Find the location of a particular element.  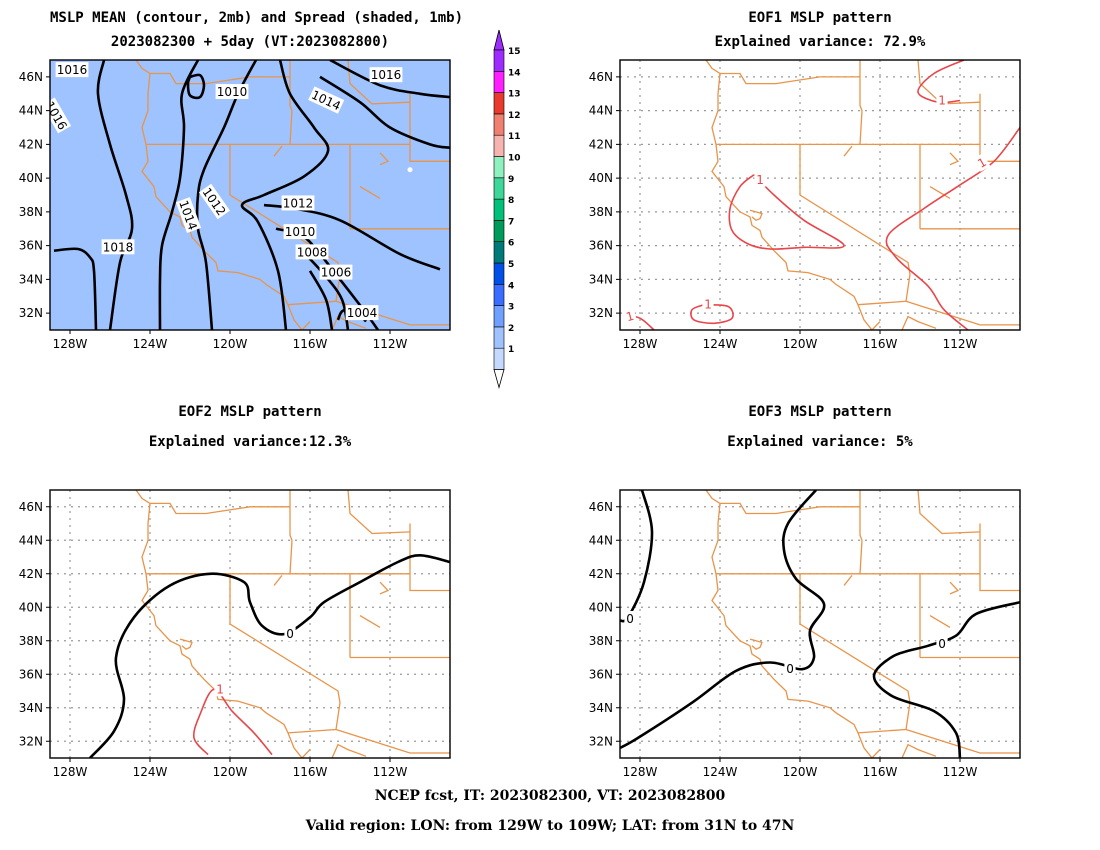

coastline is located at coordinates (789, 624).